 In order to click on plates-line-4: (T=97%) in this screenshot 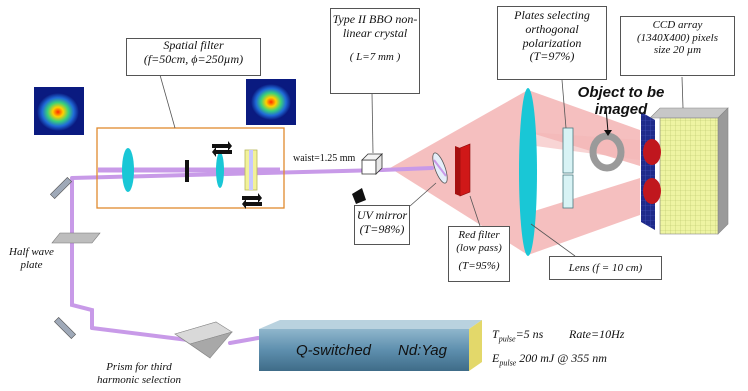, I will do `click(552, 56)`.